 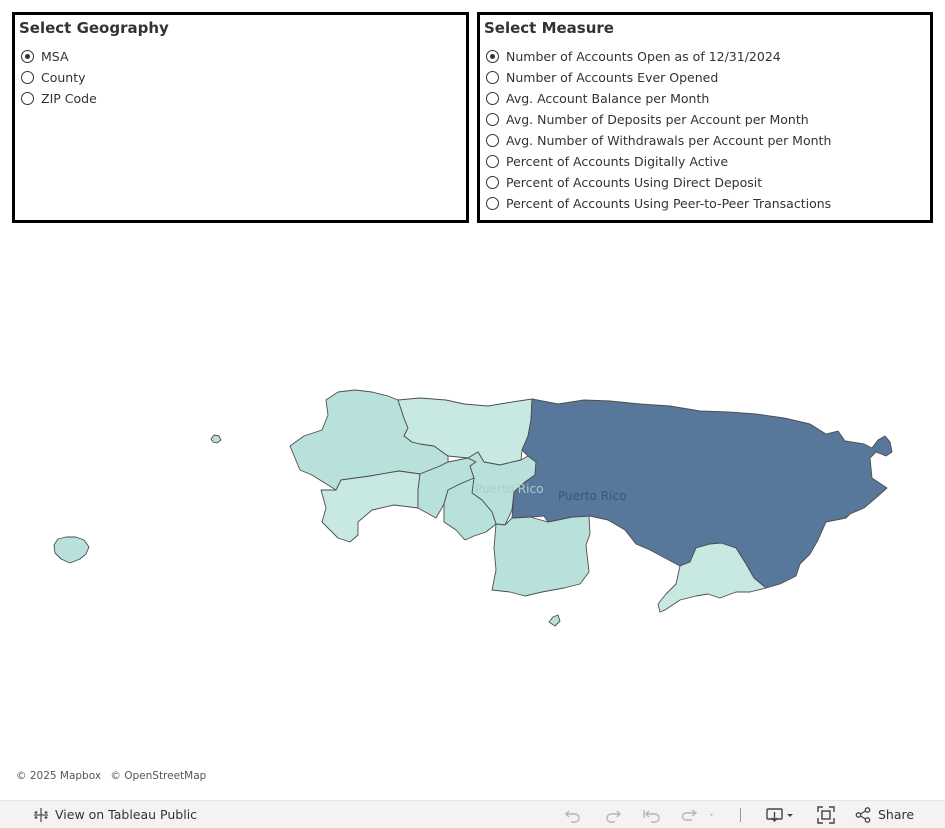 What do you see at coordinates (554, 620) in the screenshot?
I see `island-caja-de-muertos` at bounding box center [554, 620].